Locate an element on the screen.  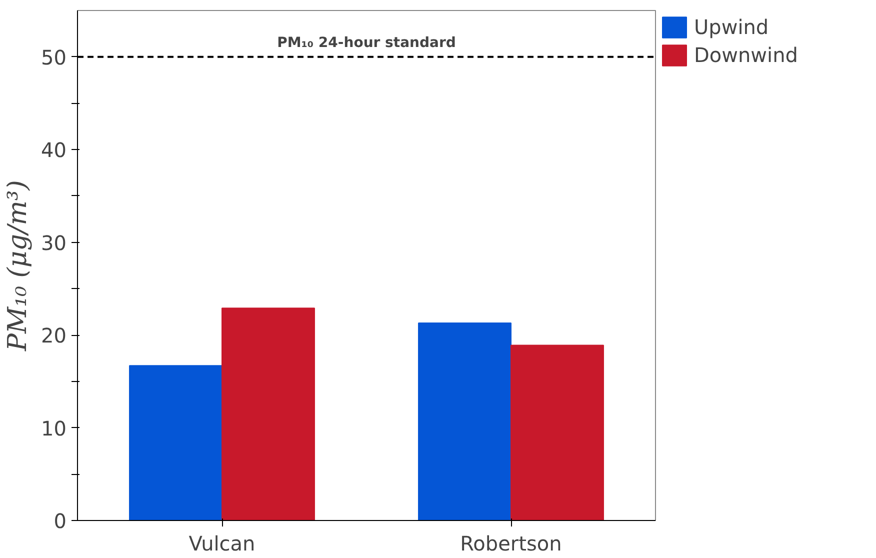
x-tick-label: Vulcan is located at coordinates (222, 544).